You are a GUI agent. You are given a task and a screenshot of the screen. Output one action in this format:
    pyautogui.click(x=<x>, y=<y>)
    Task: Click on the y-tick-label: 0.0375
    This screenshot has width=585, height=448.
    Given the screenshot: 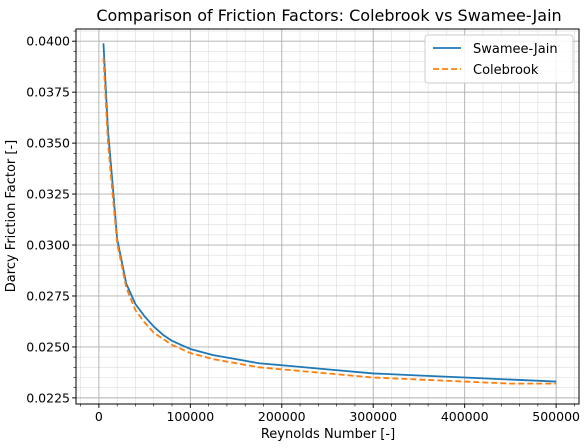 What is the action you would take?
    pyautogui.click(x=48, y=92)
    